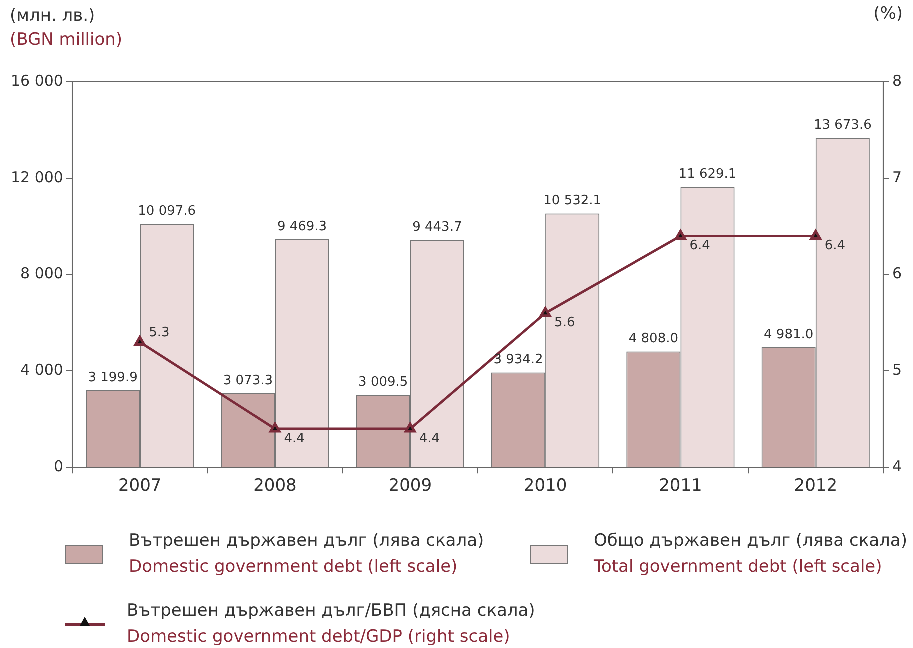  I want to click on y-tick-label: 12 000, so click(37, 177).